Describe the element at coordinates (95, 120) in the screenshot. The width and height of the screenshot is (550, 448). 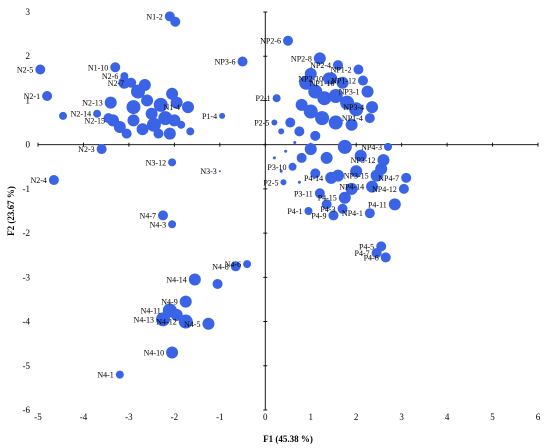
I see `point-label: N2-15` at that location.